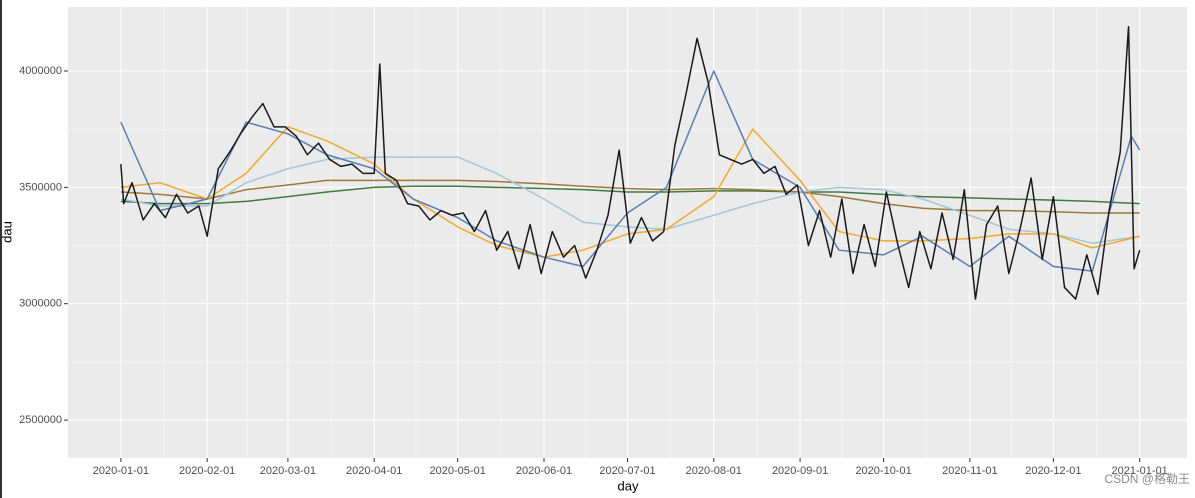 The height and width of the screenshot is (498, 1195). What do you see at coordinates (40, 420) in the screenshot?
I see `y-tick-label: 2500000` at bounding box center [40, 420].